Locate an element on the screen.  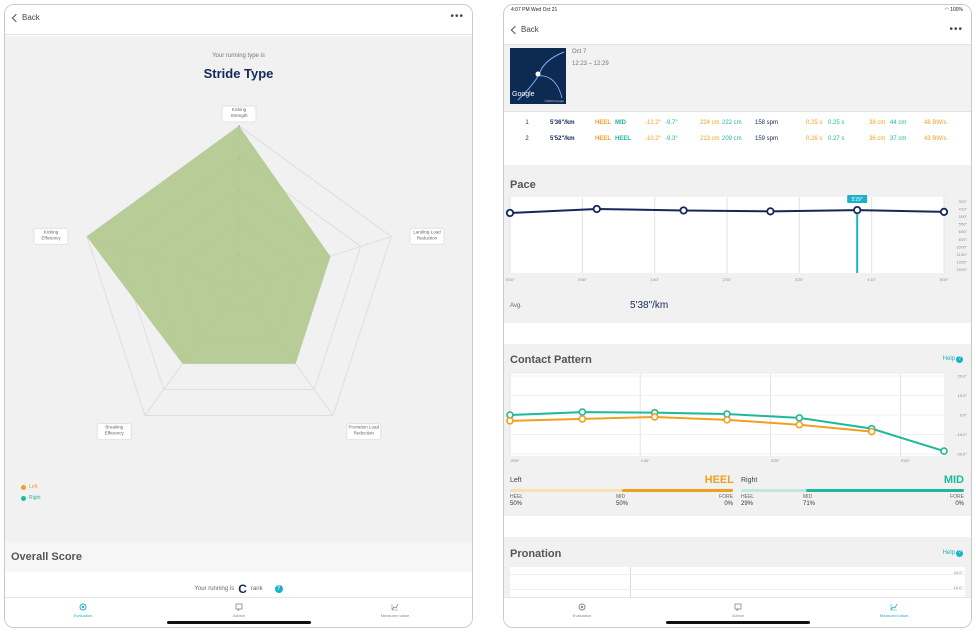
lap-left-pronation: -12.2° is located at coordinates (653, 123).